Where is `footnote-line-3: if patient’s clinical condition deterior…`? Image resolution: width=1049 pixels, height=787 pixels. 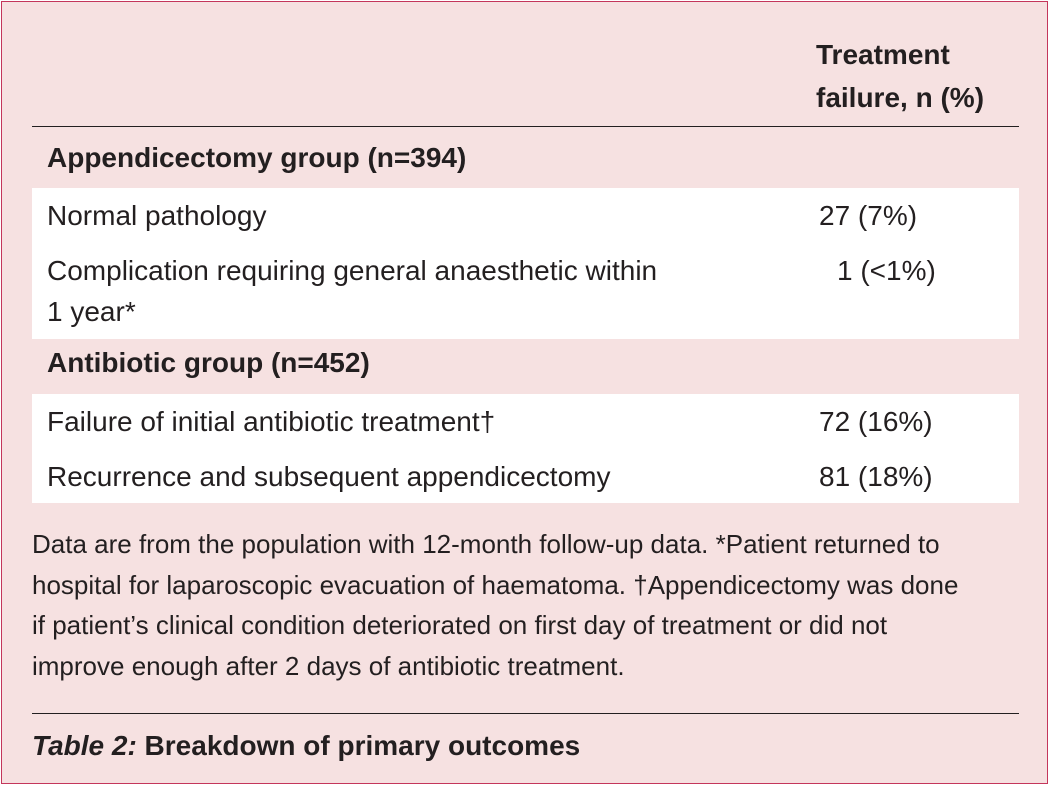
footnote-line-3: if patient’s clinical condition deterior… is located at coordinates (460, 625).